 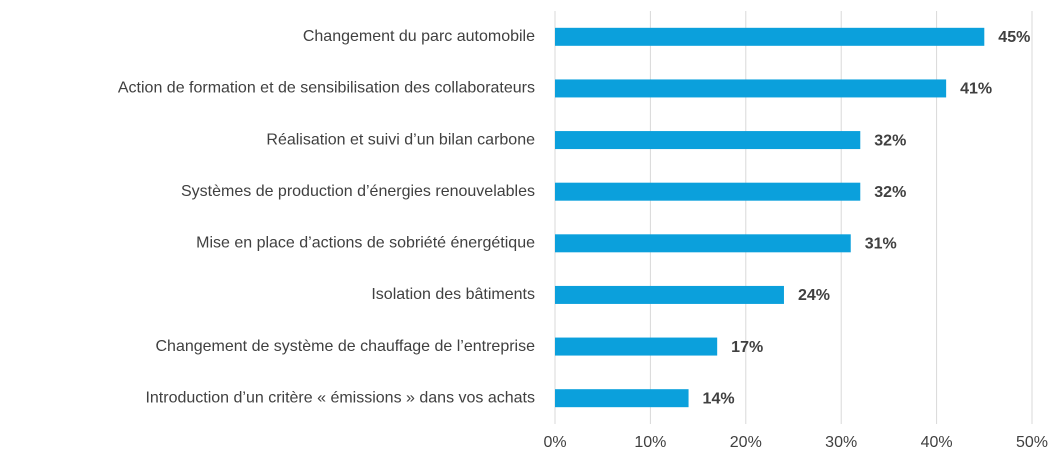 What do you see at coordinates (719, 398) in the screenshot?
I see `value-label: 14%` at bounding box center [719, 398].